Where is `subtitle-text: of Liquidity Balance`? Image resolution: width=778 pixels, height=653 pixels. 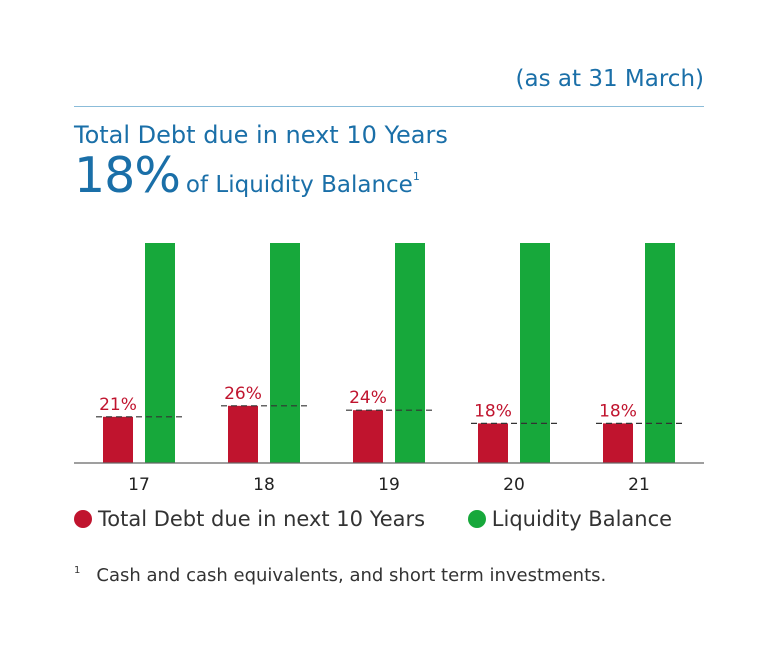
subtitle-text: of Liquidity Balance is located at coordinates (299, 185).